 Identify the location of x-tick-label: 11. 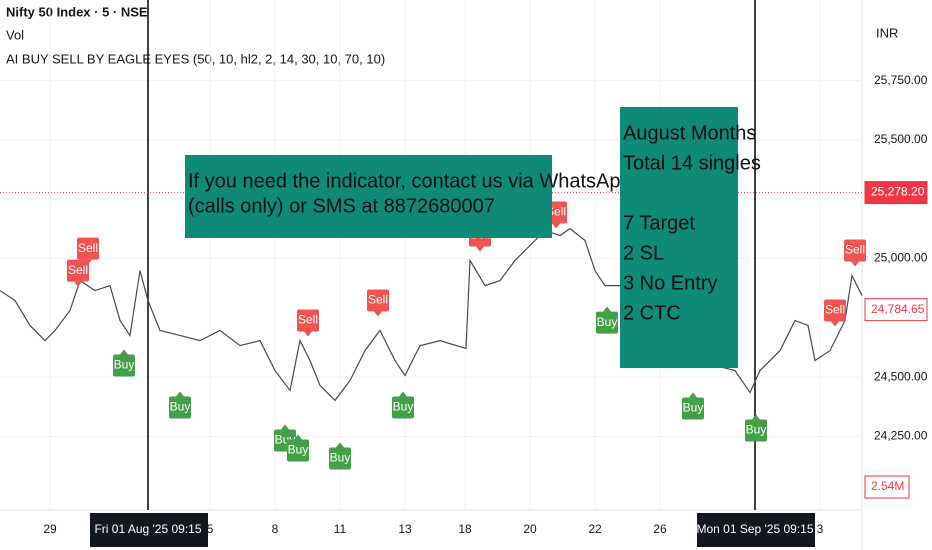
(340, 529).